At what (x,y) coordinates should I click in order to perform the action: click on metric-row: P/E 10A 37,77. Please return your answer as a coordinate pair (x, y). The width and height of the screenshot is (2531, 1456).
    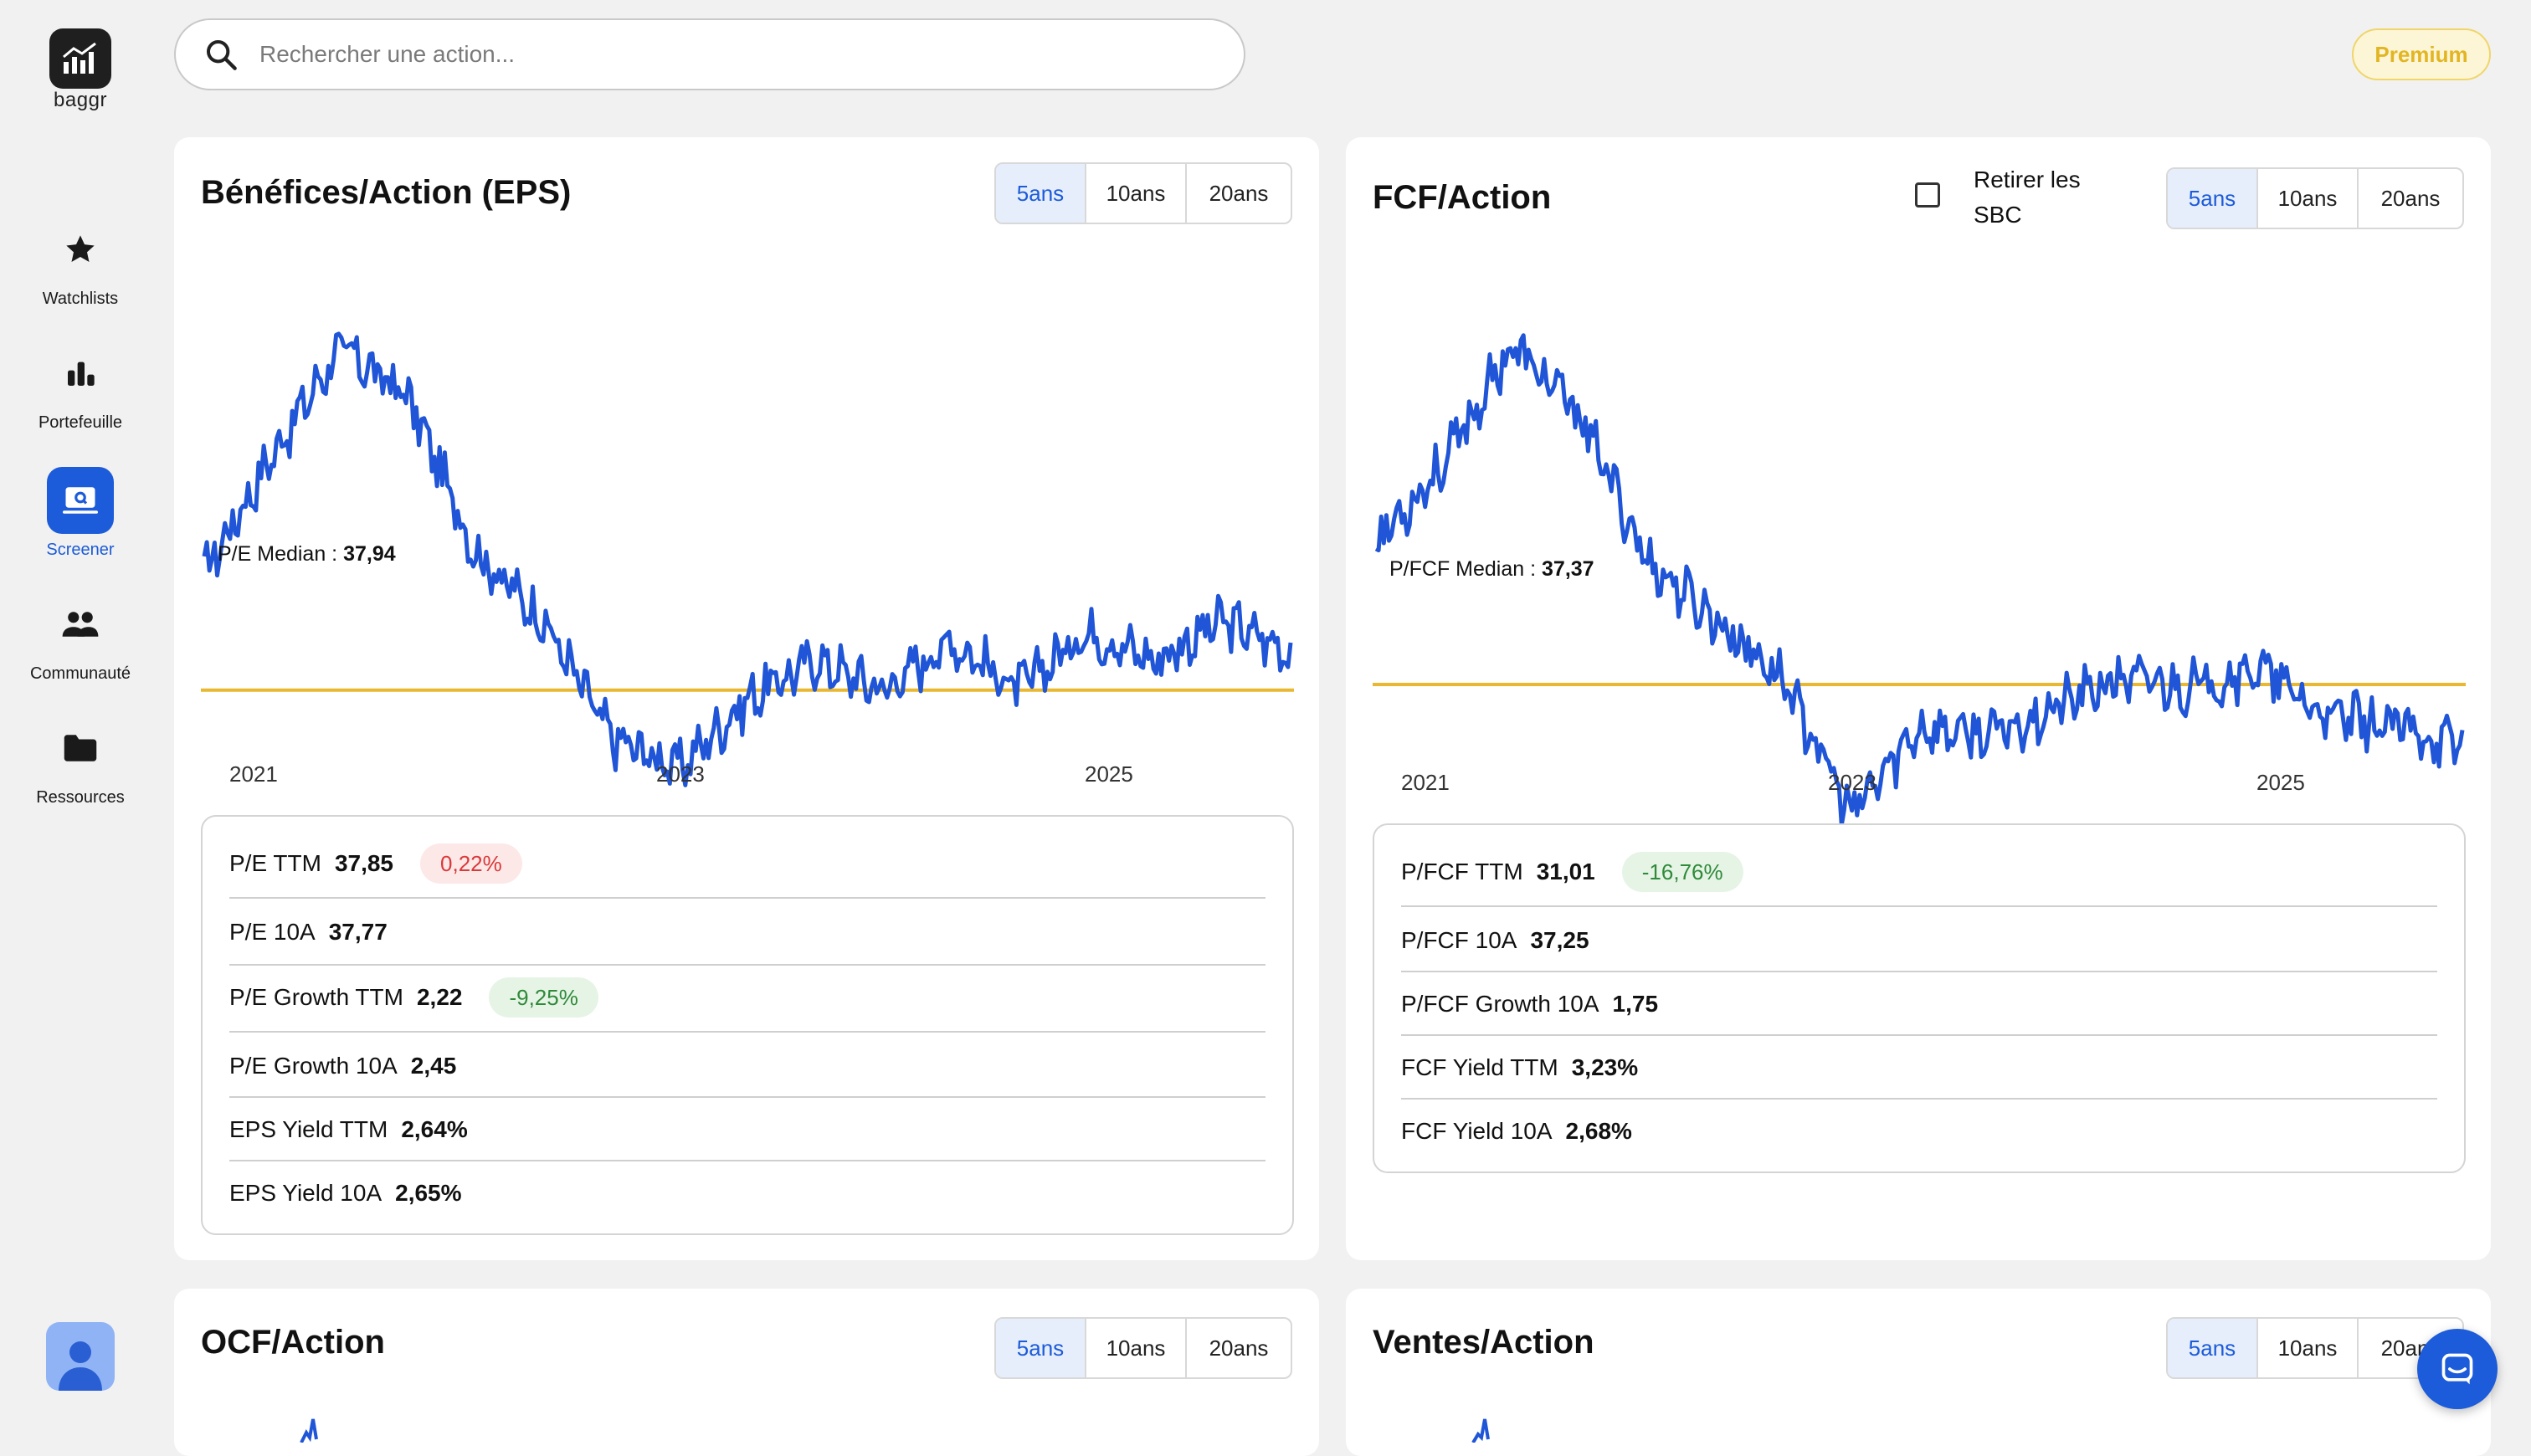
    Looking at the image, I should click on (747, 932).